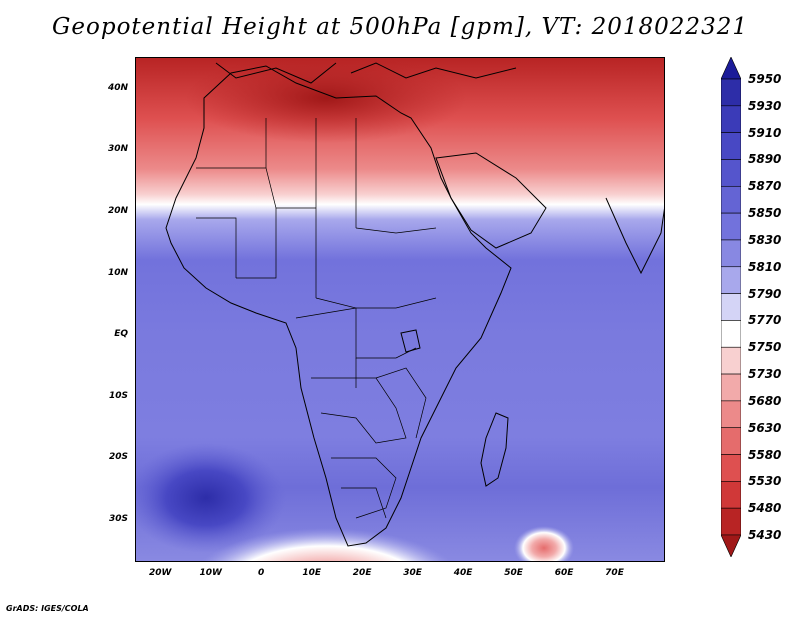 The width and height of the screenshot is (800, 618). Describe the element at coordinates (117, 210) in the screenshot. I see `lat-label: 20N` at that location.